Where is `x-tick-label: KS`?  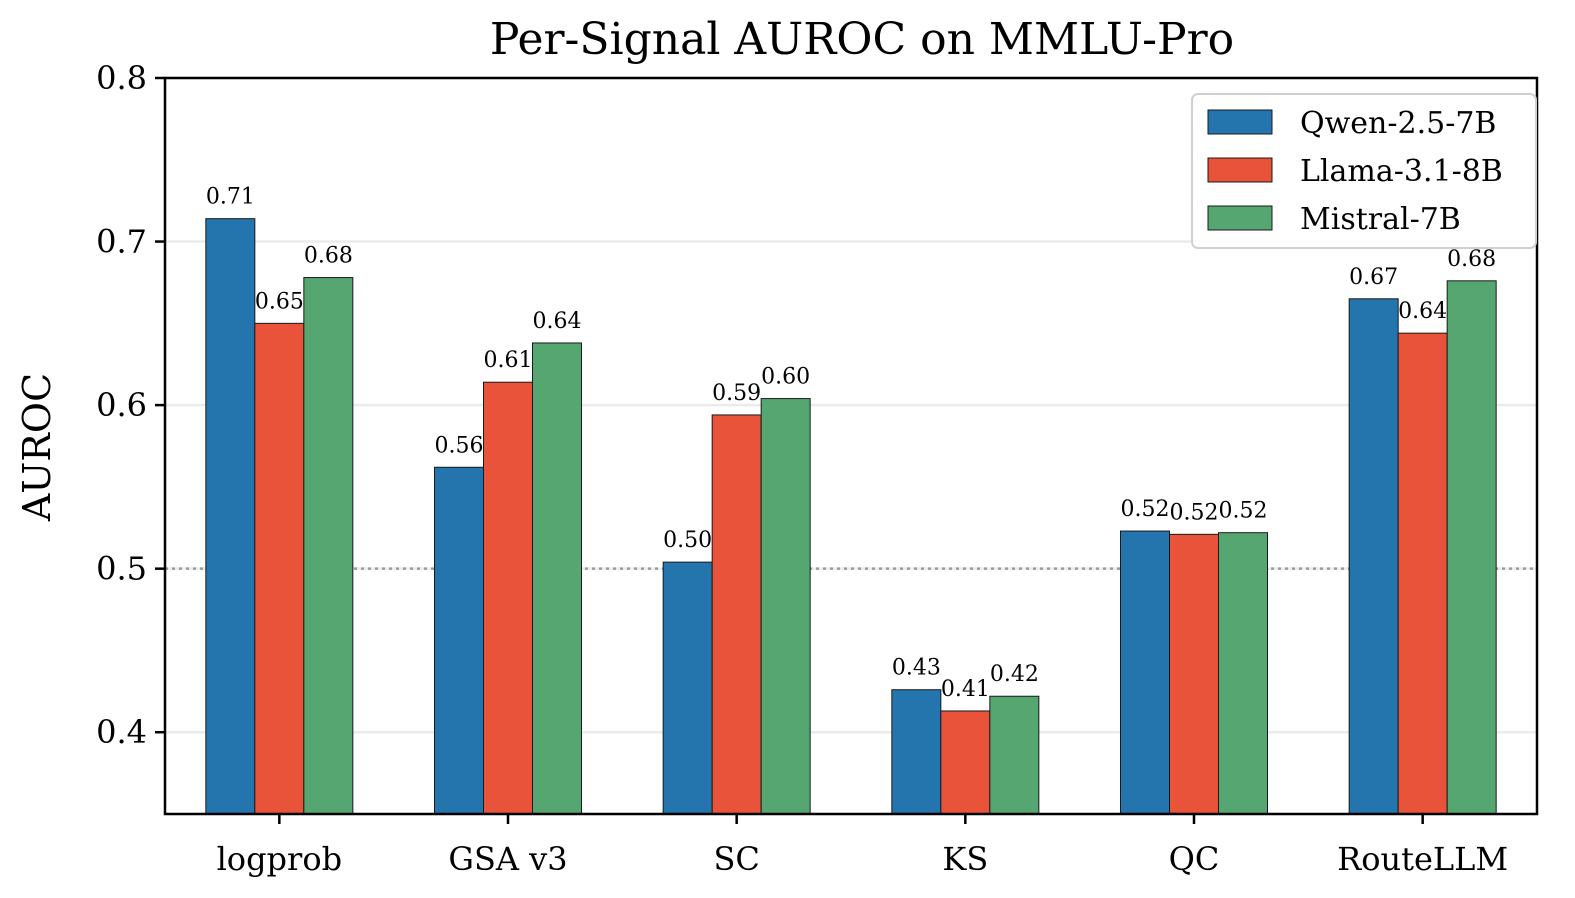 x-tick-label: KS is located at coordinates (965, 859).